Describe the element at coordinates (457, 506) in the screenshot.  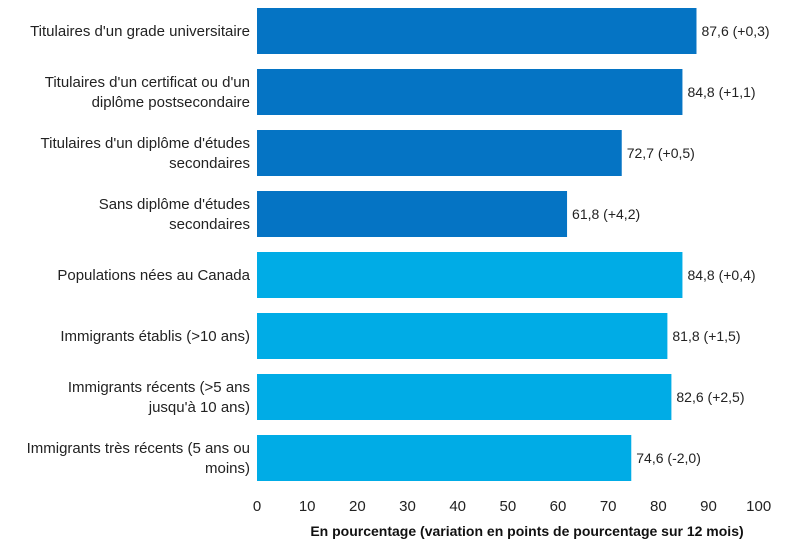
I see `x-tick-label-40: 40` at that location.